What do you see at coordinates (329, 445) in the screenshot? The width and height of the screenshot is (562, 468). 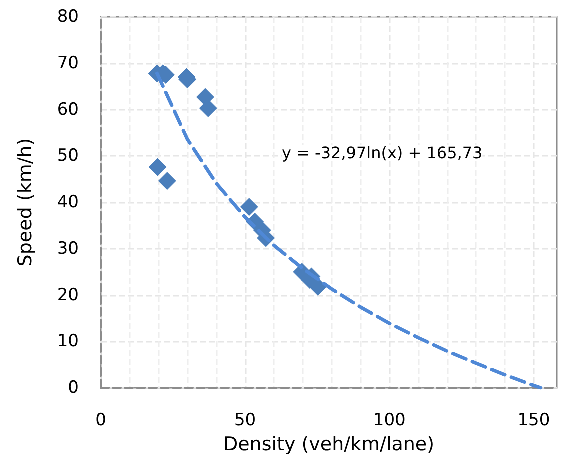 I see `x-axis-title: Density (veh/km/lane)` at bounding box center [329, 445].